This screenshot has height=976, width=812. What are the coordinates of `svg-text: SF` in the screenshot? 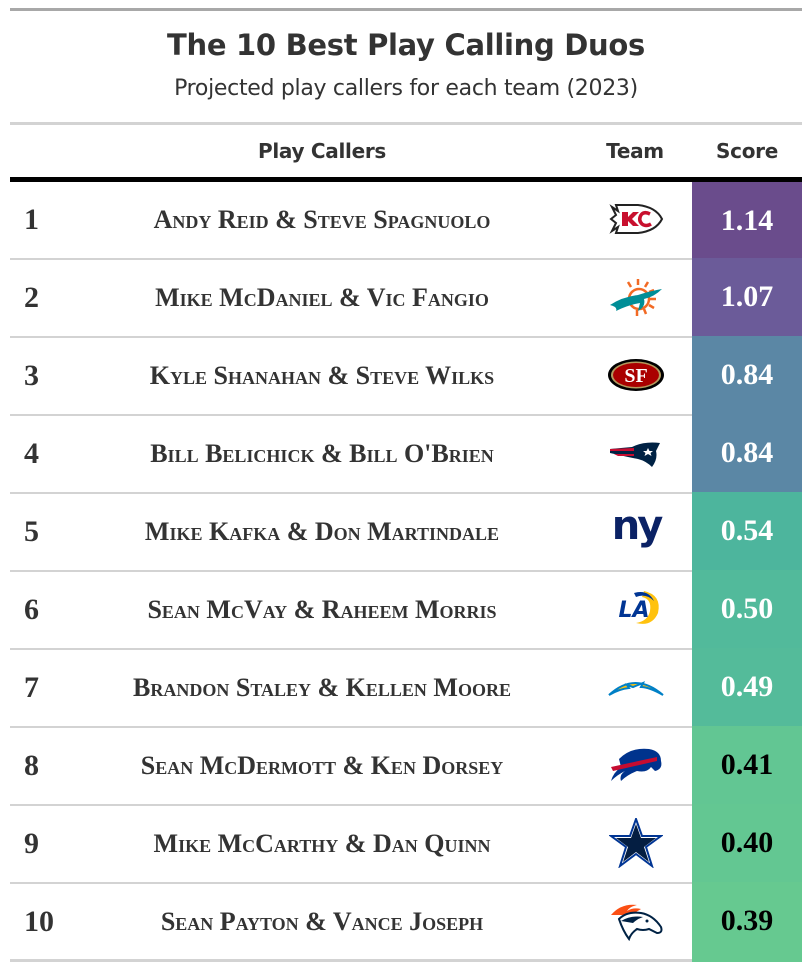 It's located at (635, 376).